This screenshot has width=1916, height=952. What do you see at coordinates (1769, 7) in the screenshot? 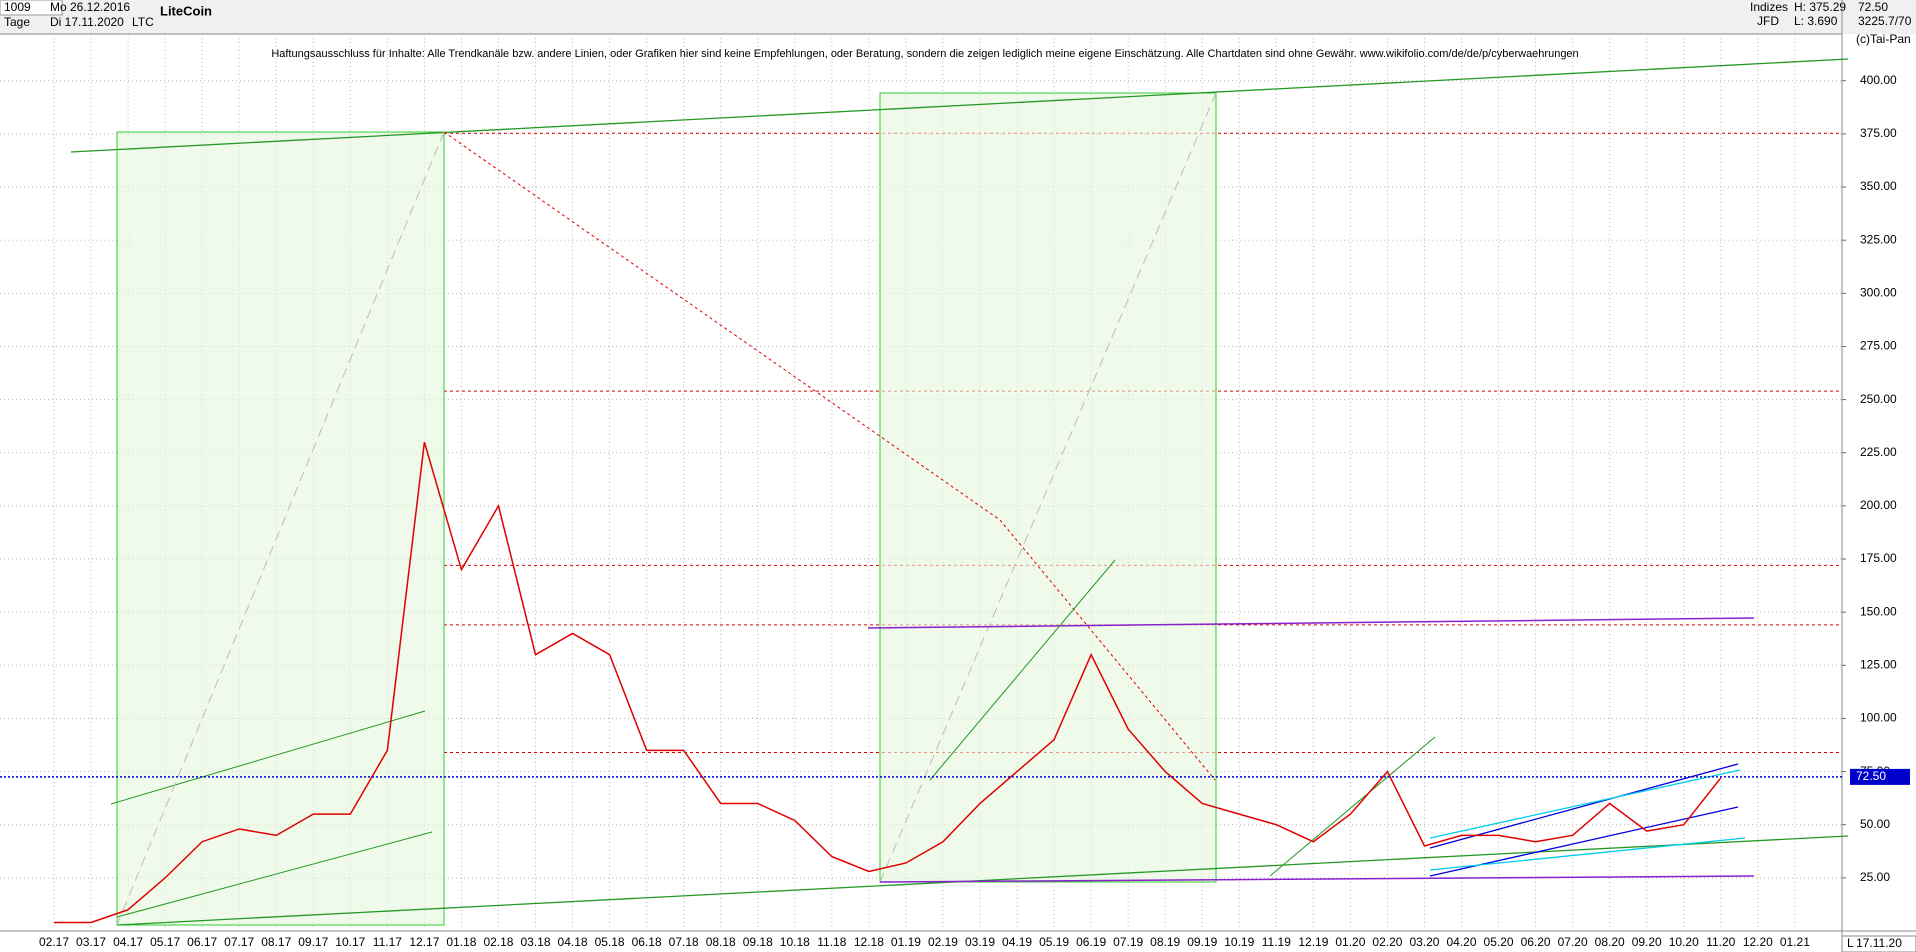
I see `source: Indizes` at bounding box center [1769, 7].